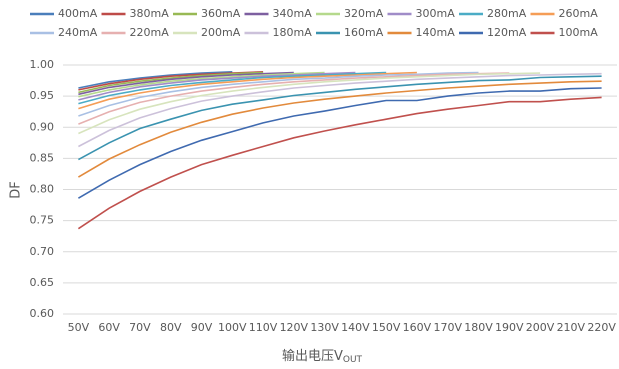  I want to click on x-tick-label: 100V, so click(232, 327).